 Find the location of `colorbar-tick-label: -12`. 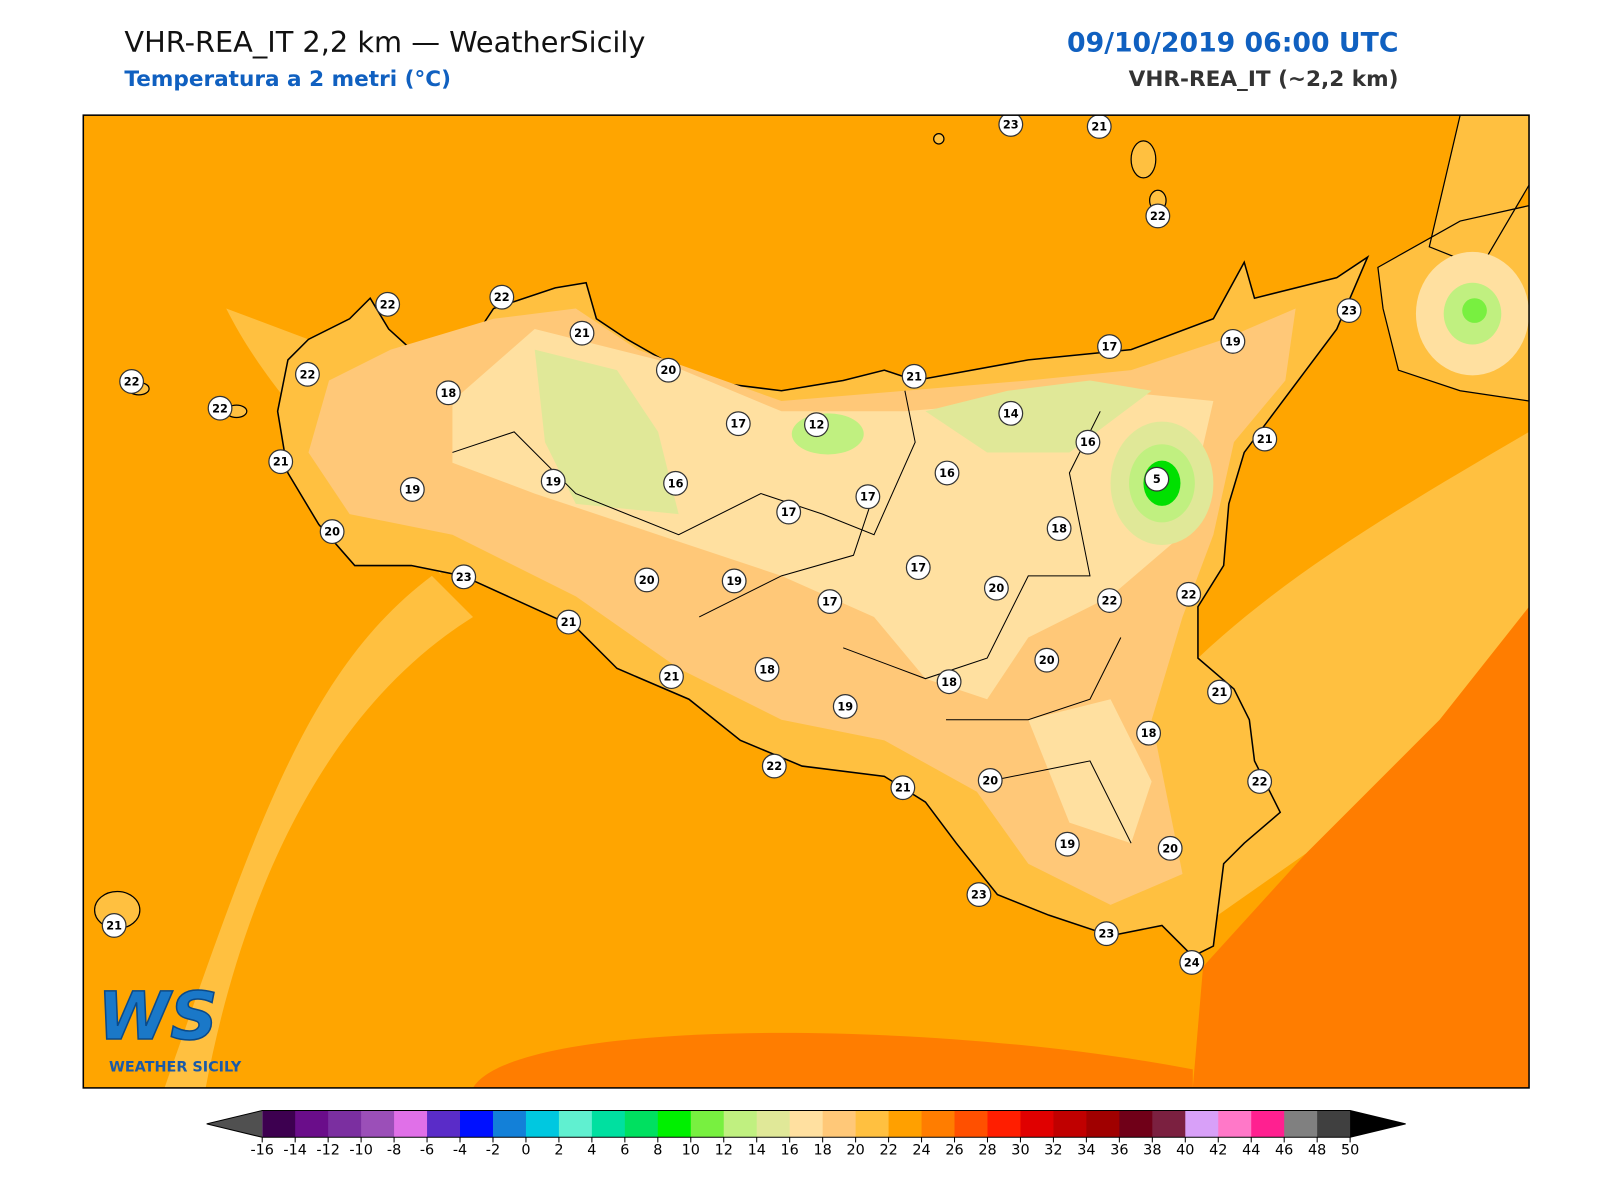

colorbar-tick-label: -12 is located at coordinates (327, 1151).